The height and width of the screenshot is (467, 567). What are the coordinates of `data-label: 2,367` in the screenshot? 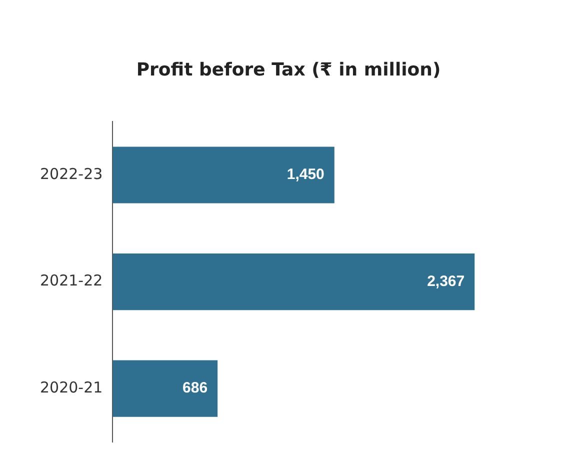 It's located at (446, 281).